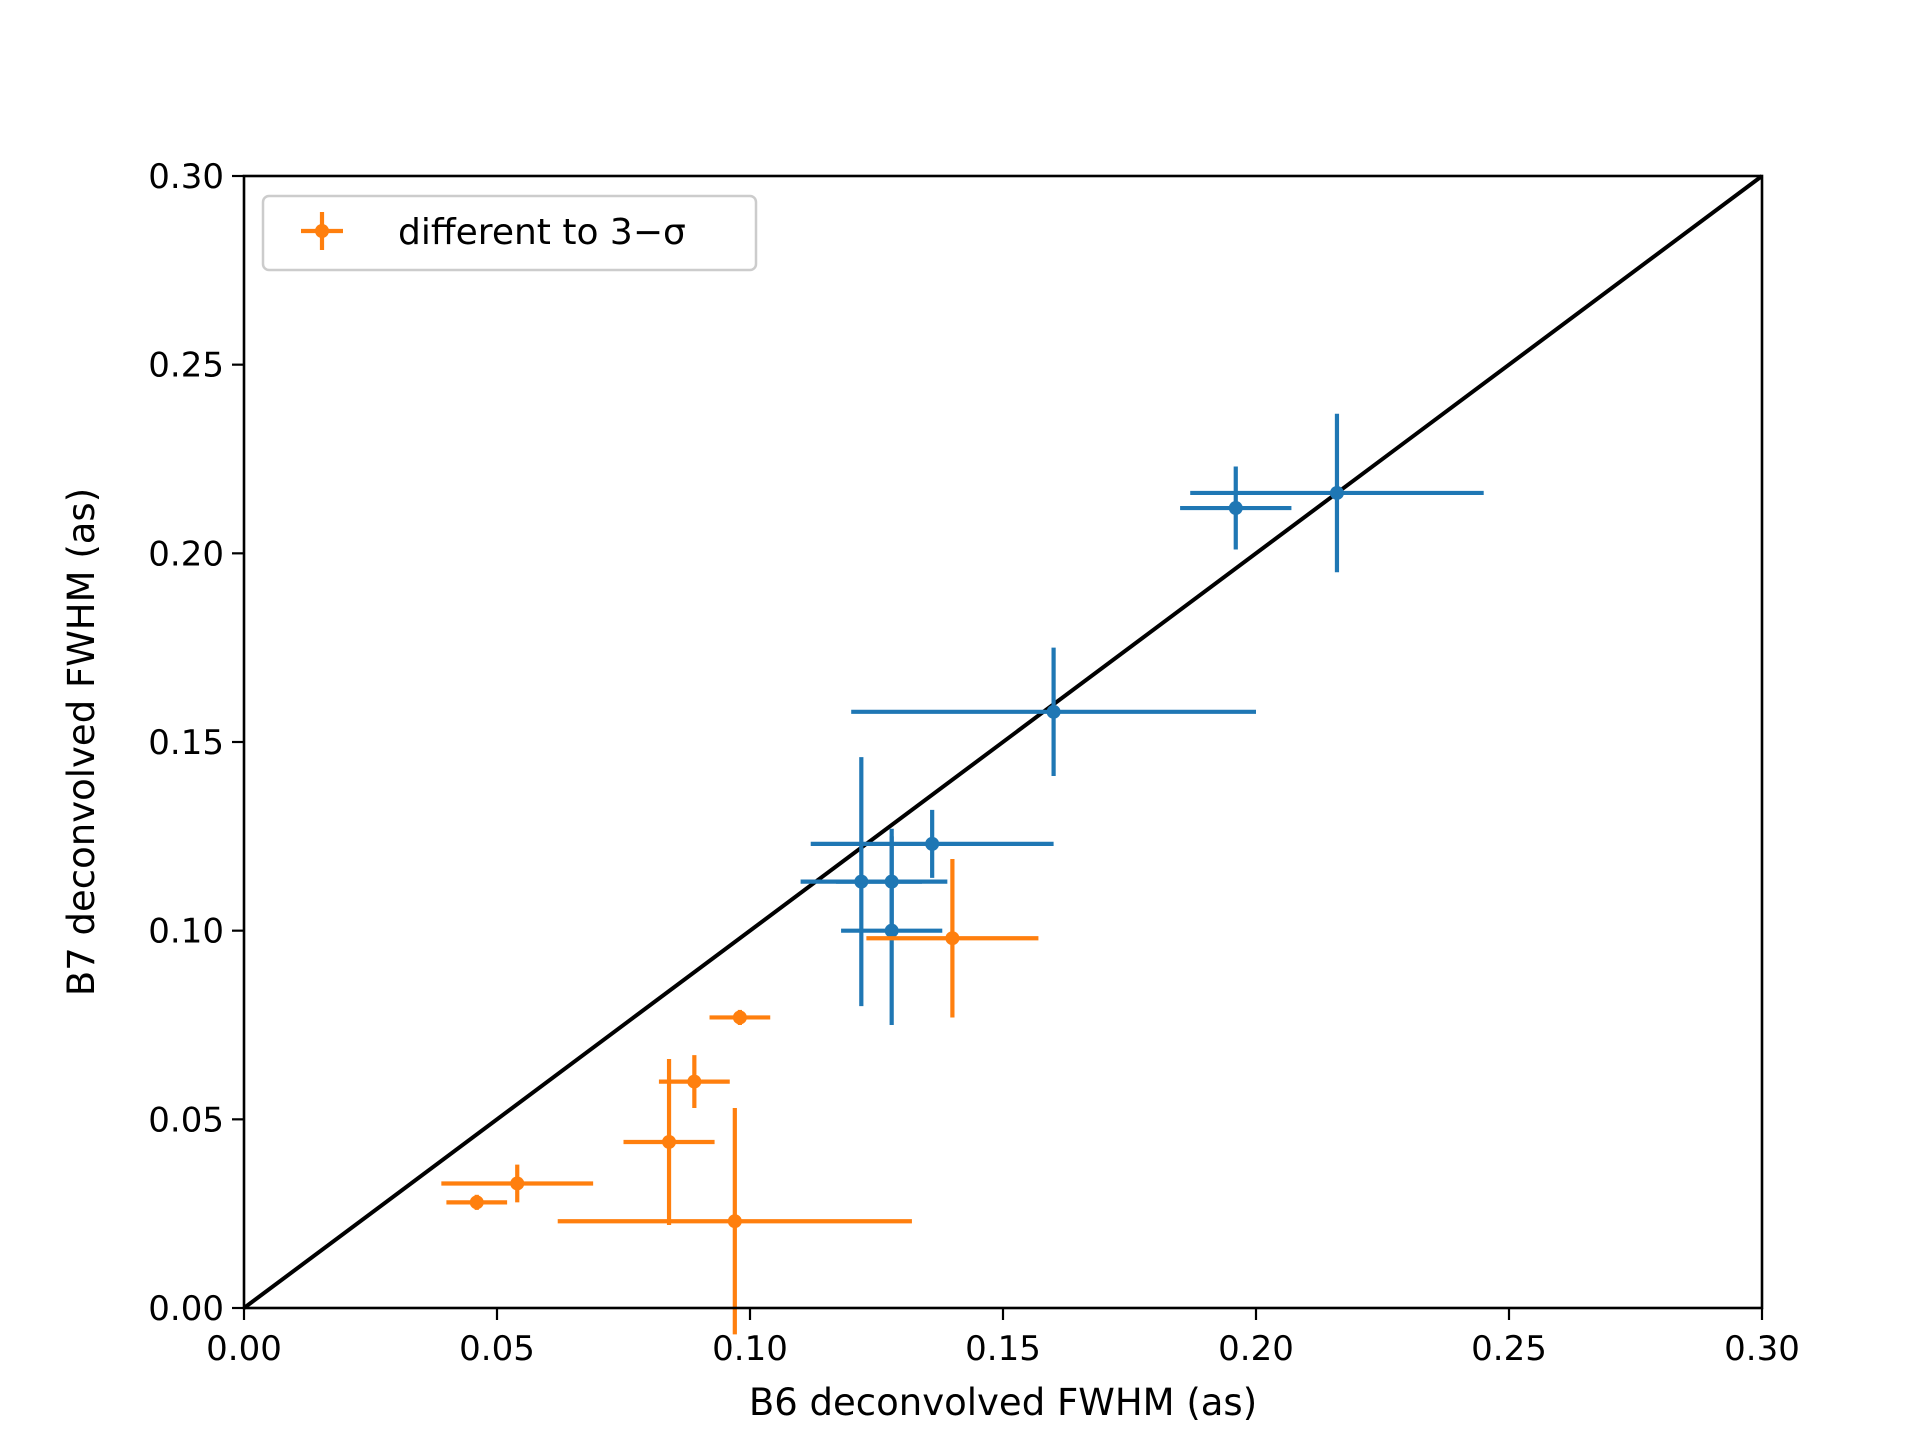  What do you see at coordinates (186, 366) in the screenshot?
I see `y-tick-label: 0.25` at bounding box center [186, 366].